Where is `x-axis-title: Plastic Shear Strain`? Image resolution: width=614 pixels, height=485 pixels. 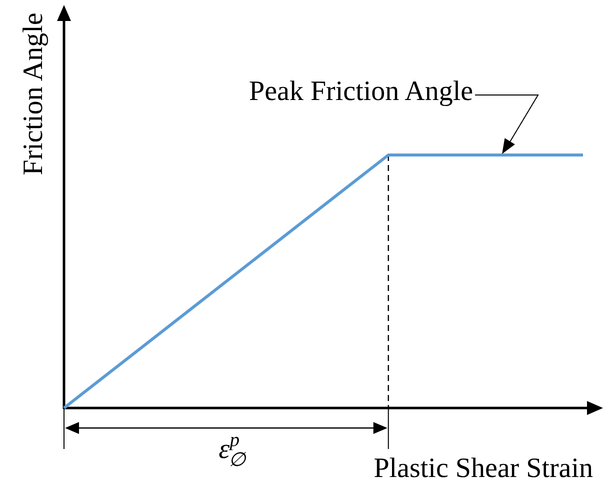
x-axis-title: Plastic Shear Strain is located at coordinates (483, 468).